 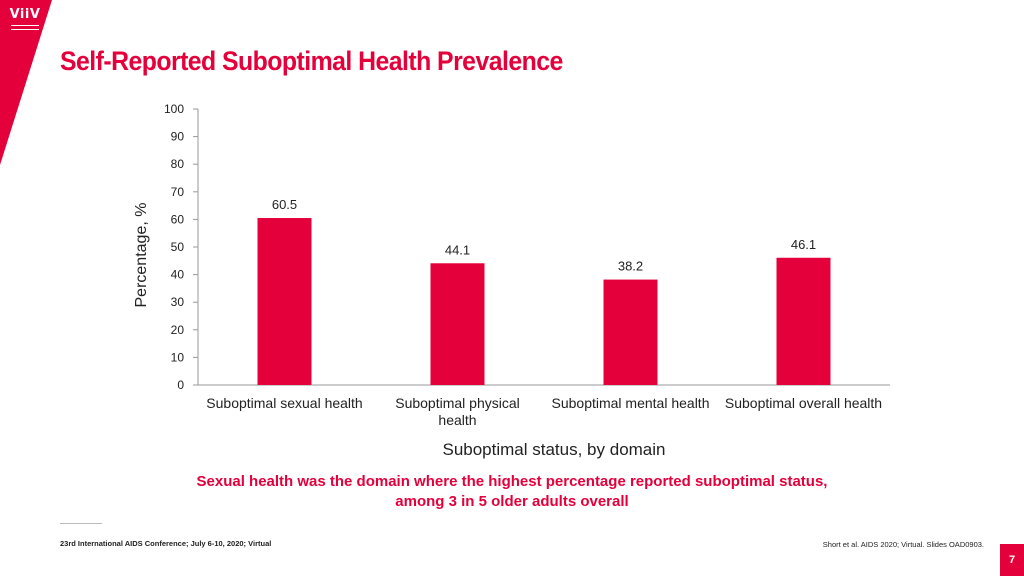 I want to click on page-number: 7, so click(x=1012, y=560).